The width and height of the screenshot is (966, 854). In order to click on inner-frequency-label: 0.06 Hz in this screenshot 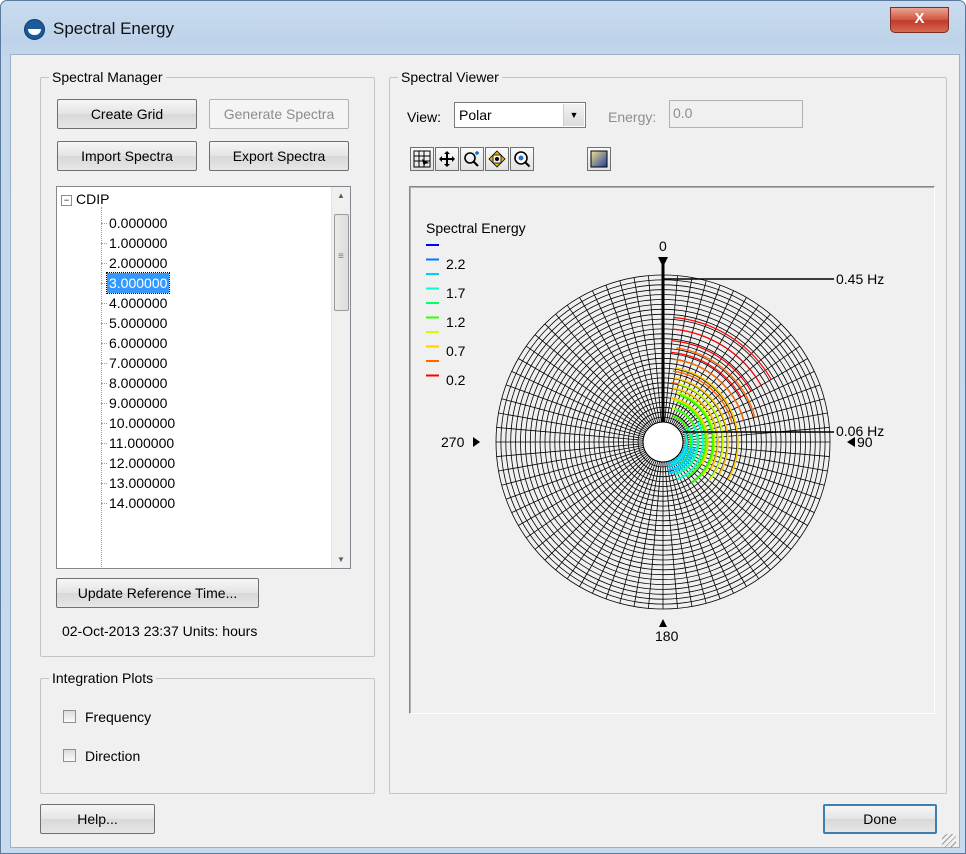, I will do `click(860, 431)`.